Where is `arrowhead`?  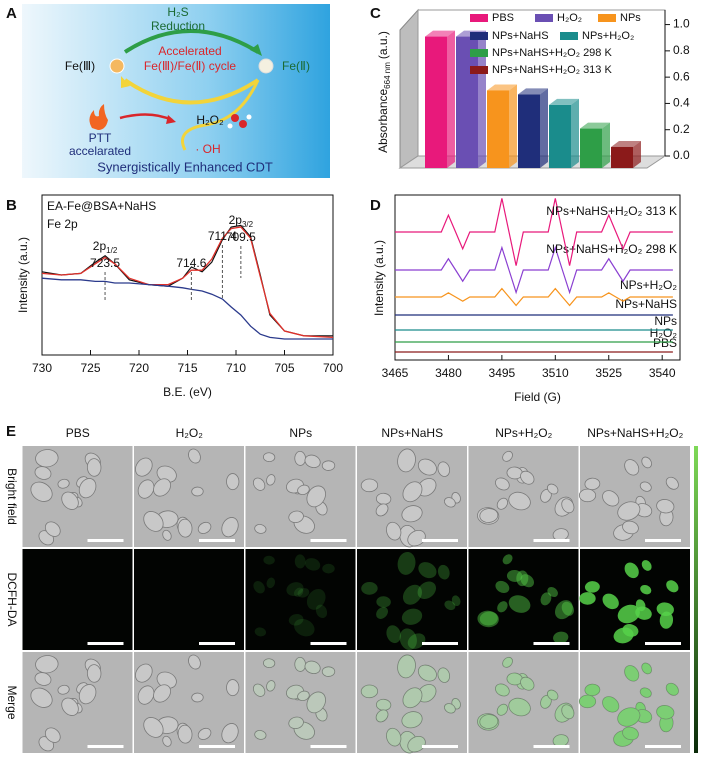 arrowhead is located at coordinates (256, 50).